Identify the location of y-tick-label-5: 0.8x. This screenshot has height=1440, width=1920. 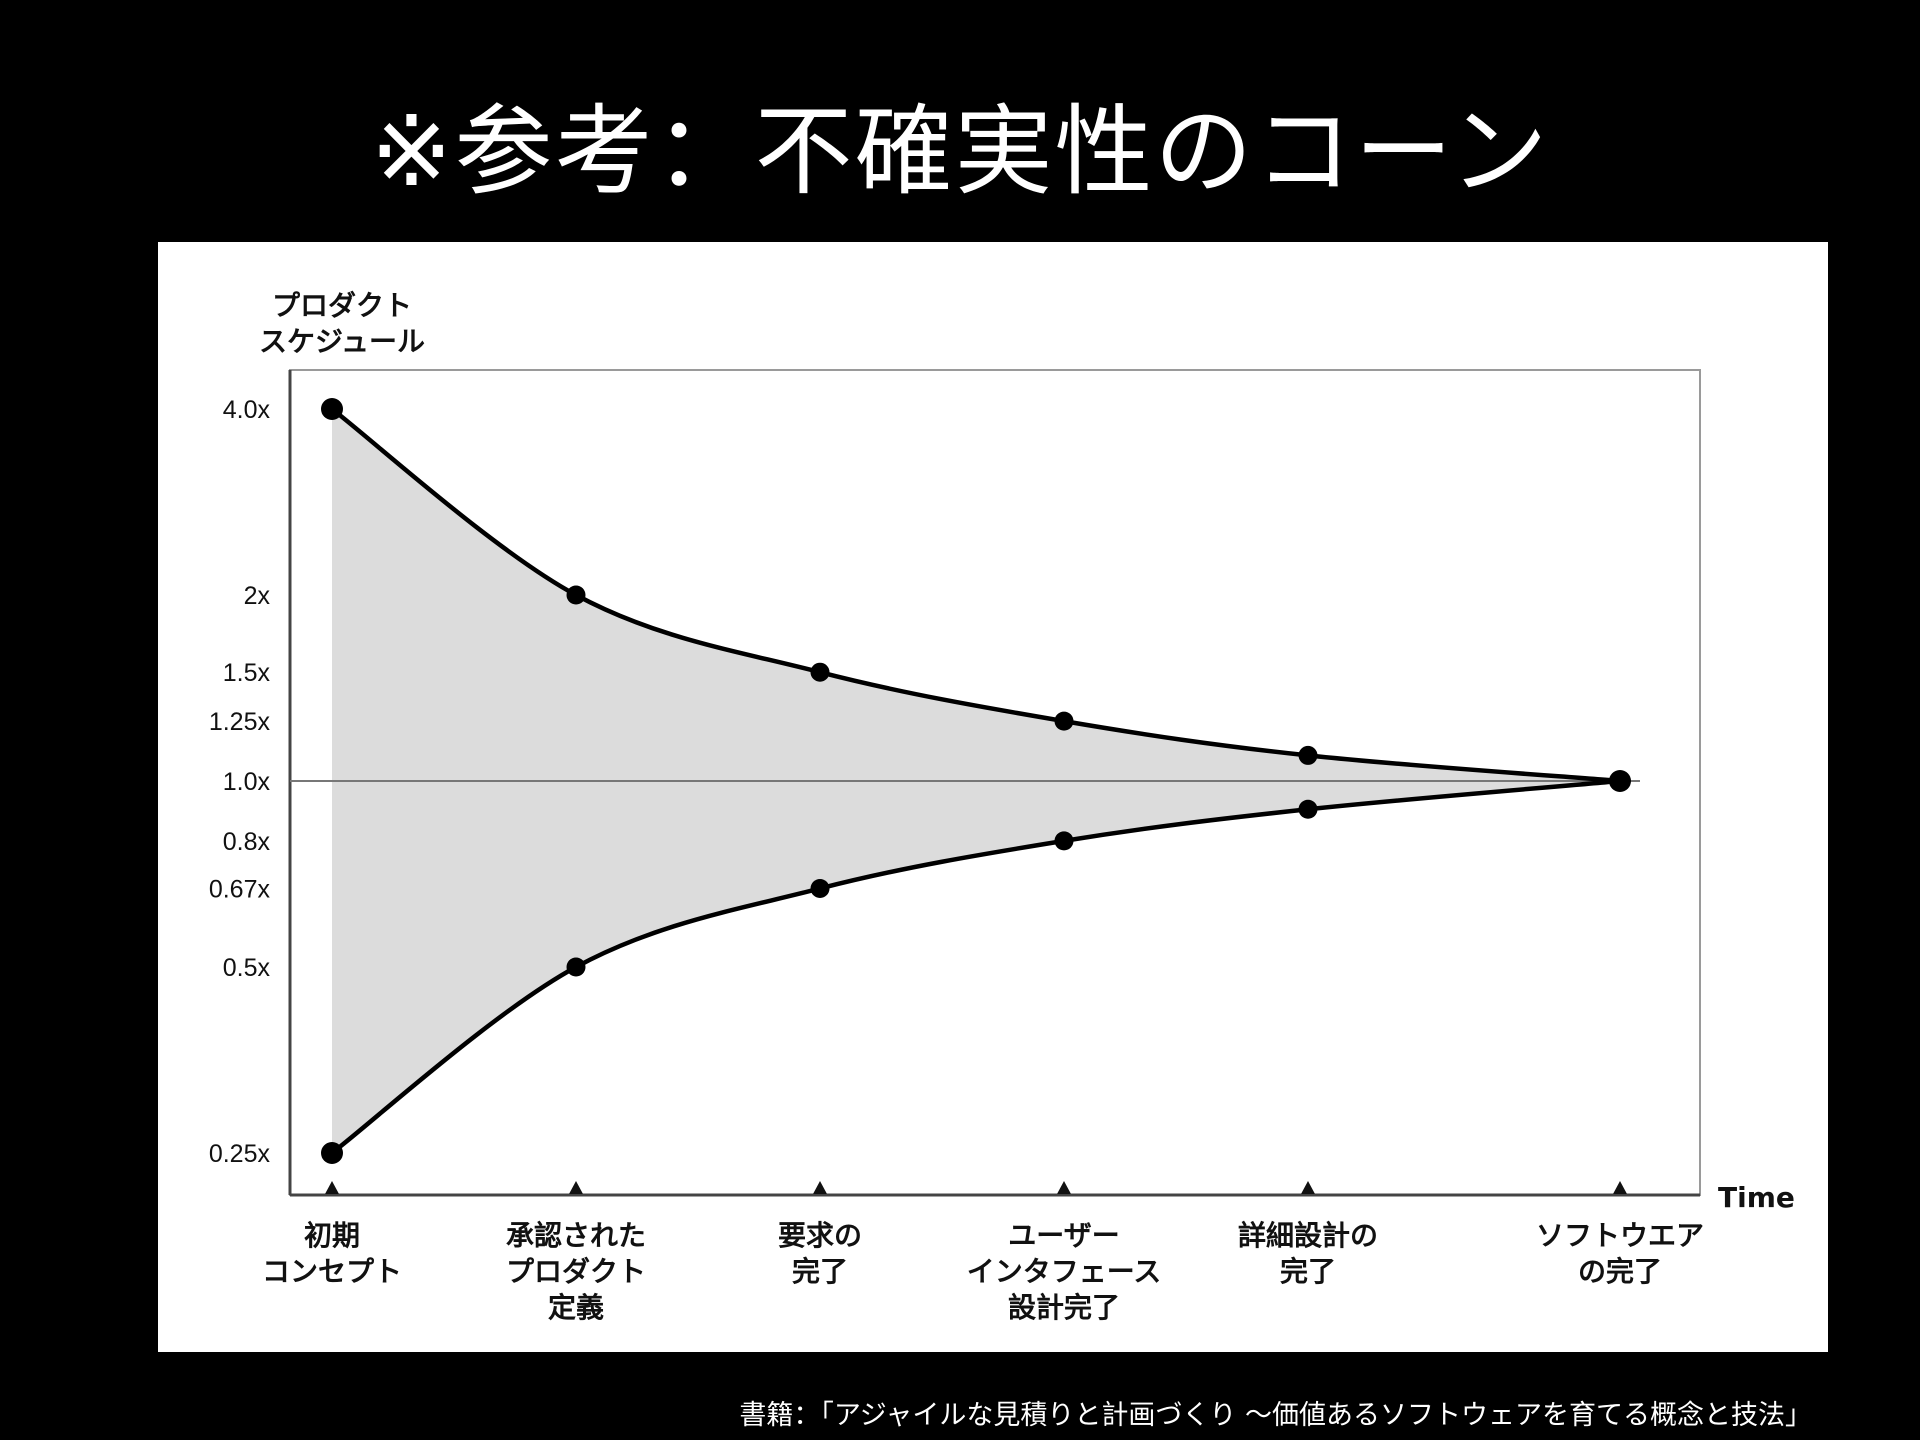
(247, 842).